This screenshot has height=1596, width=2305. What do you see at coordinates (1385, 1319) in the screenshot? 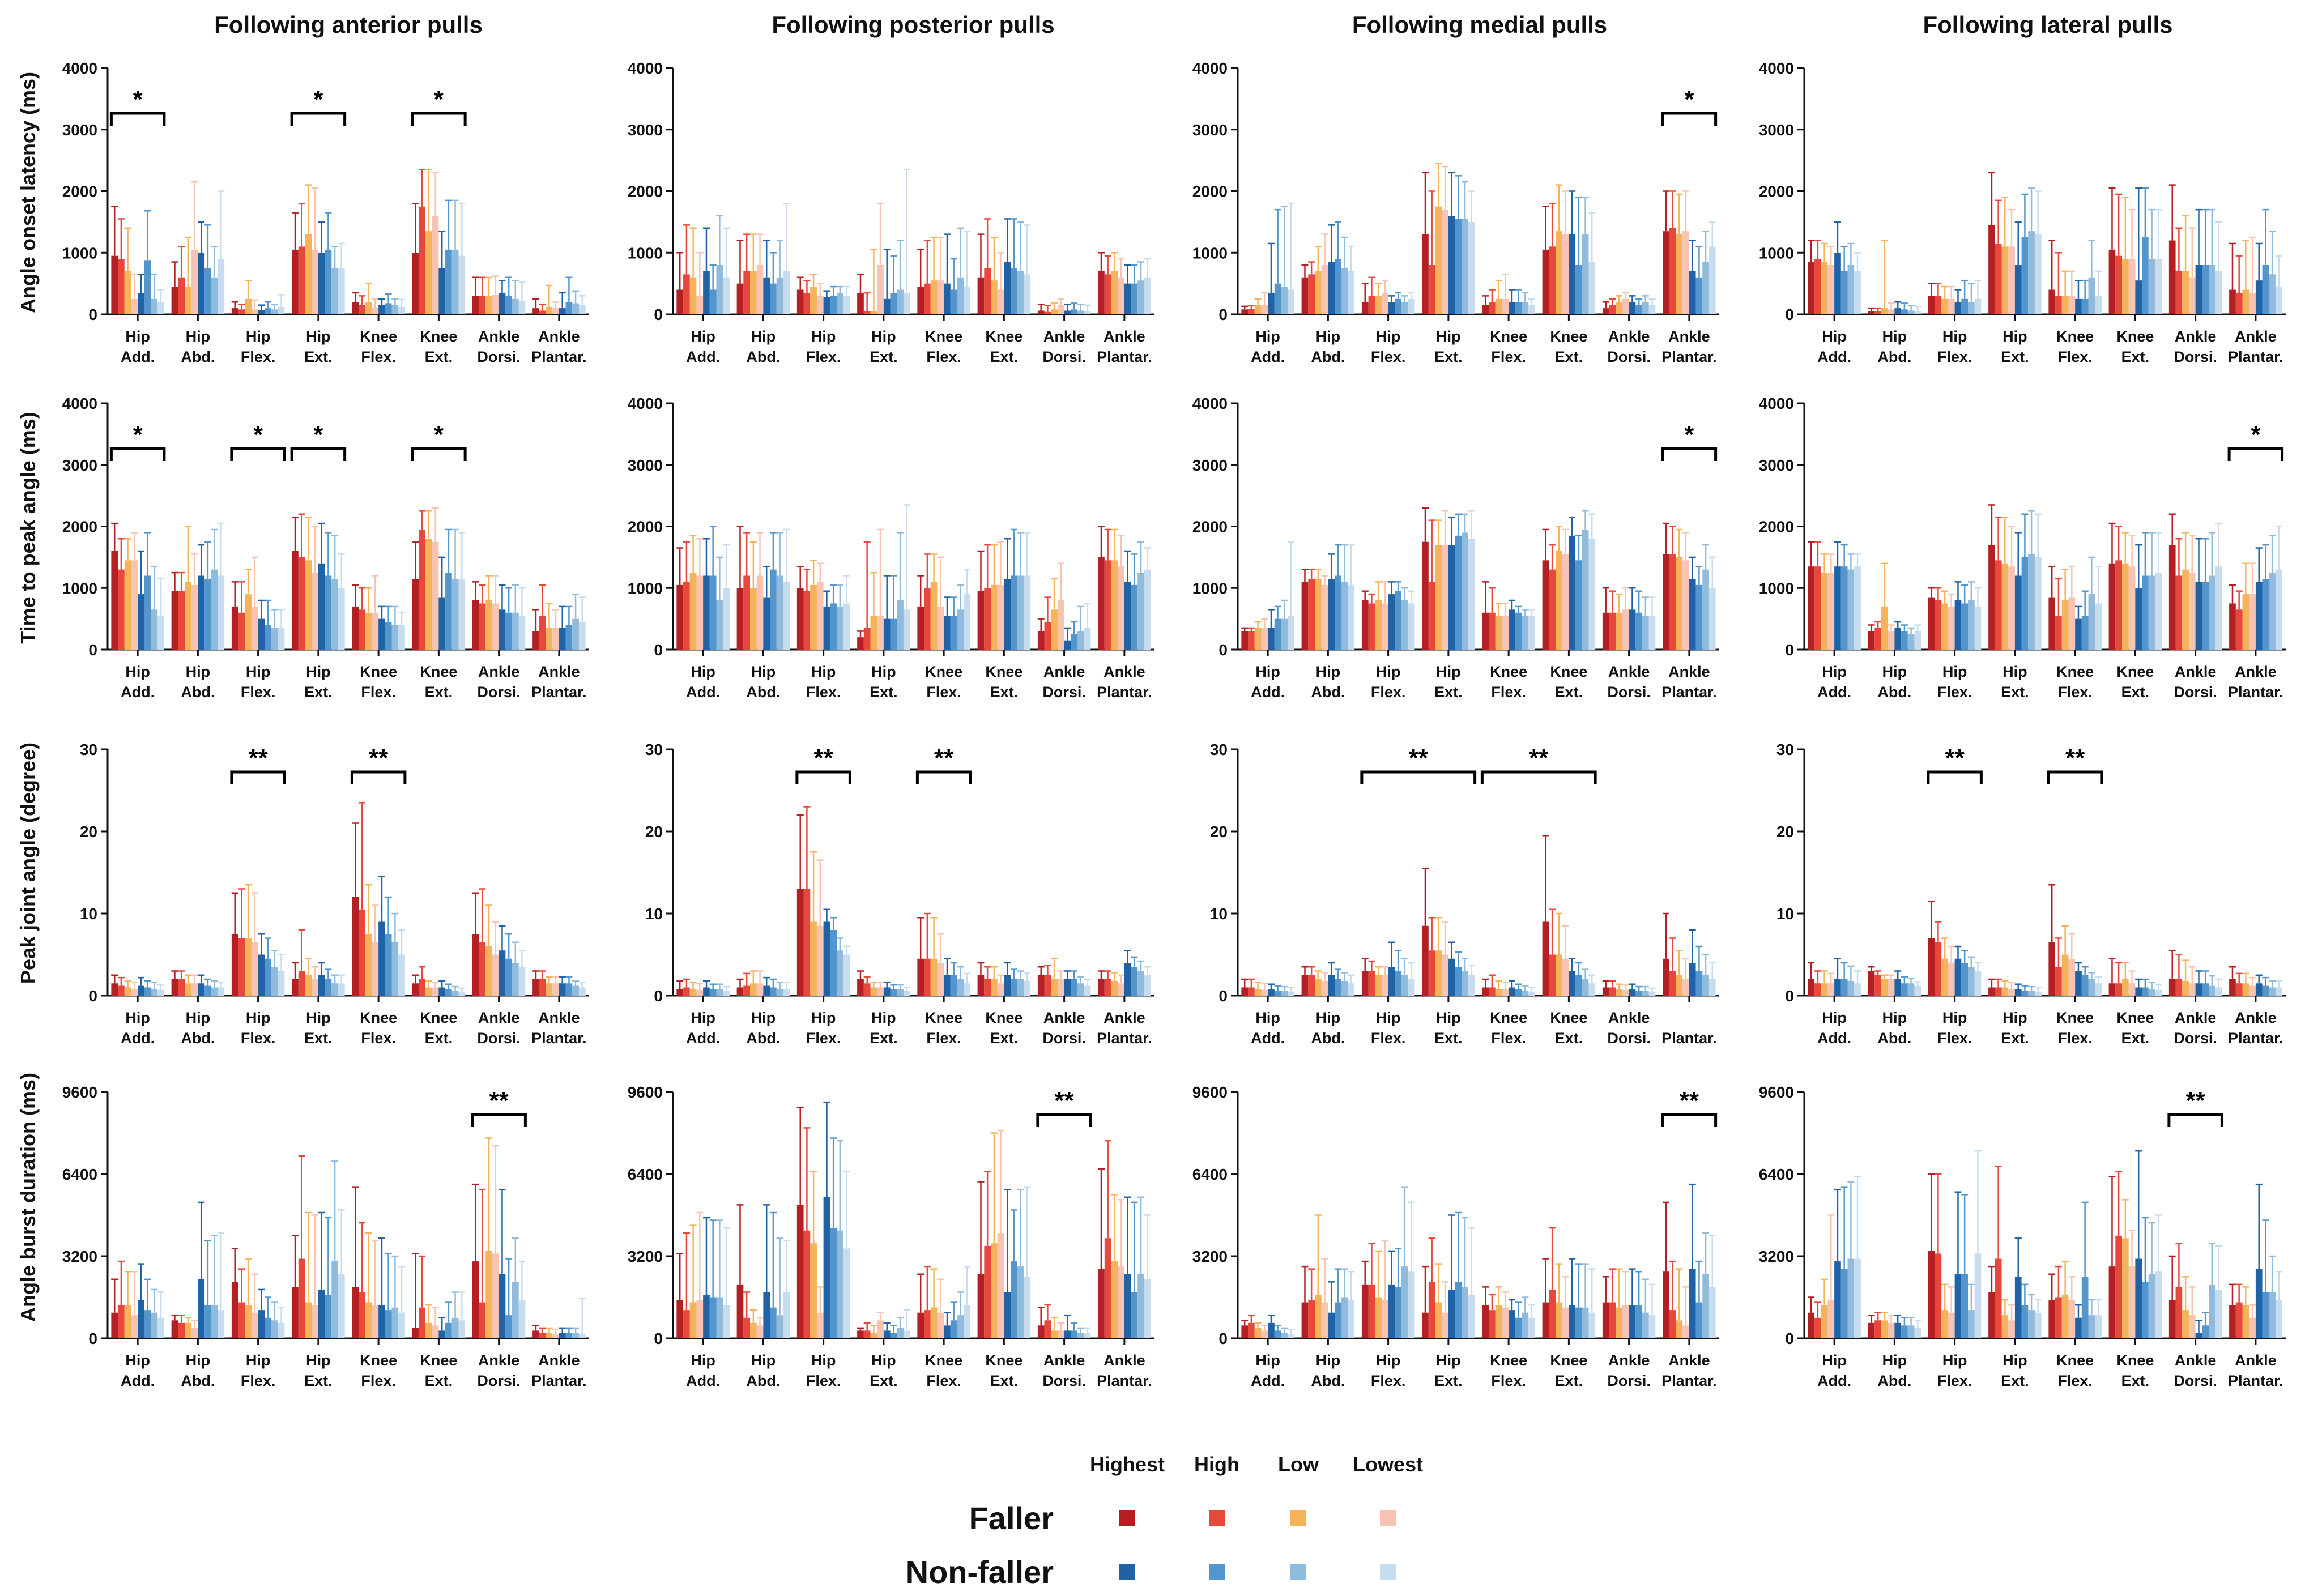
I see `bar-hip-flex-faller-lowest` at bounding box center [1385, 1319].